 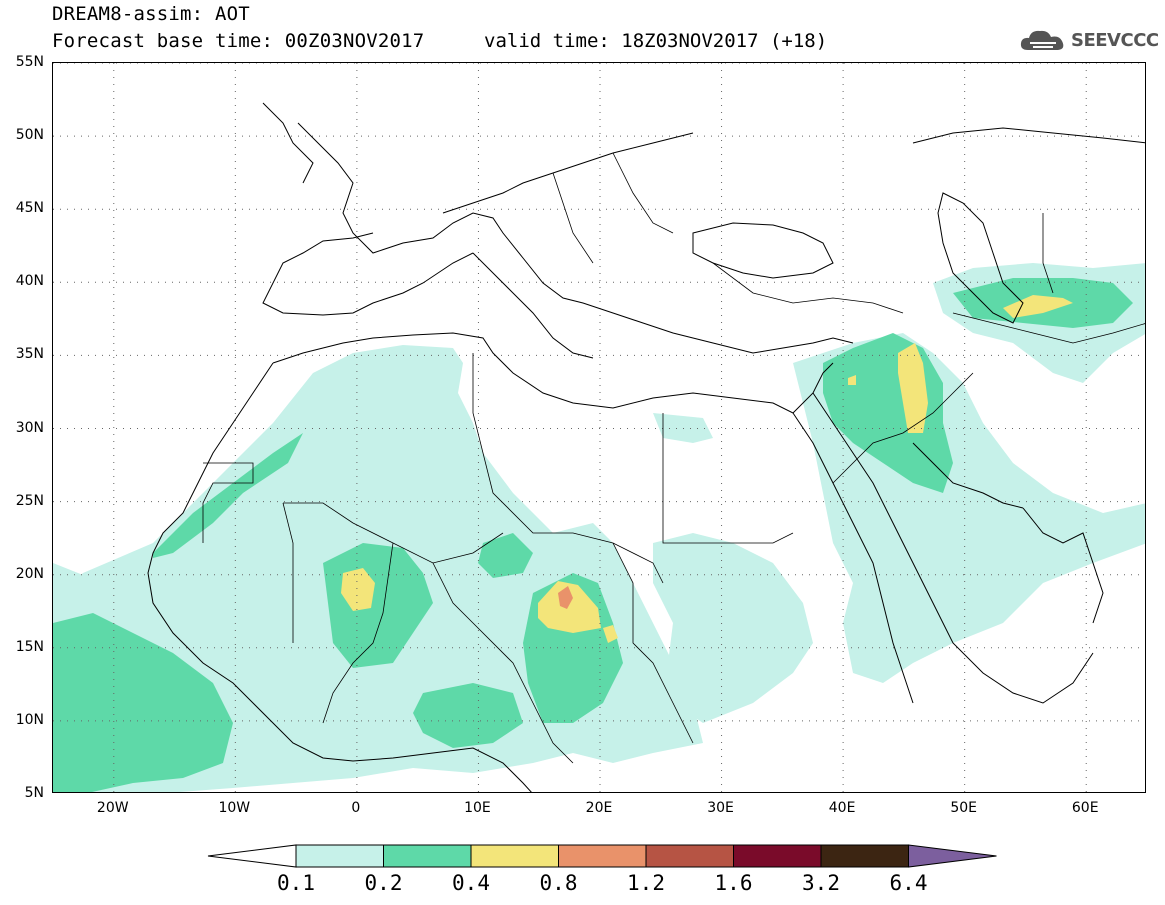 I want to click on lat-label: 40N, so click(x=29, y=281).